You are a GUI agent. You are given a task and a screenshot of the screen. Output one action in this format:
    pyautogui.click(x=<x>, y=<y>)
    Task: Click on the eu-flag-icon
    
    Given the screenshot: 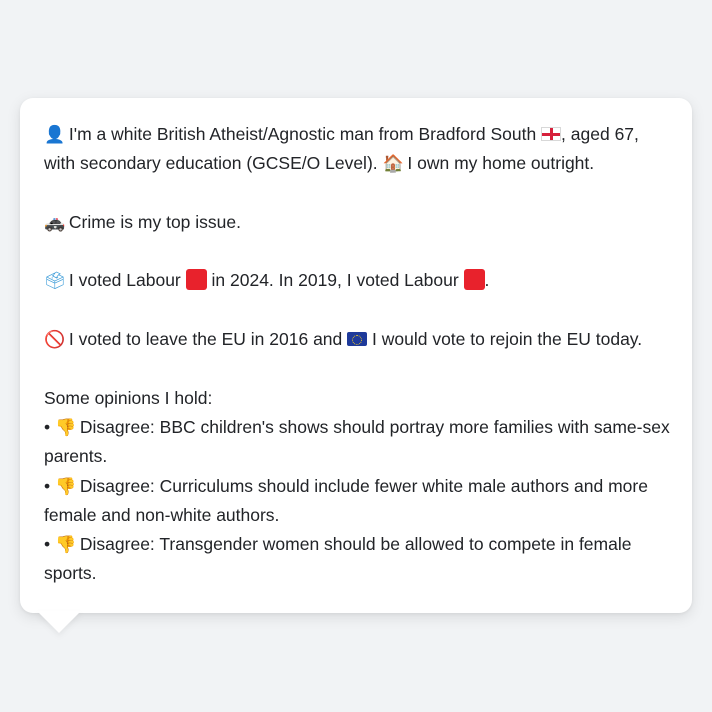 What is the action you would take?
    pyautogui.click(x=357, y=339)
    